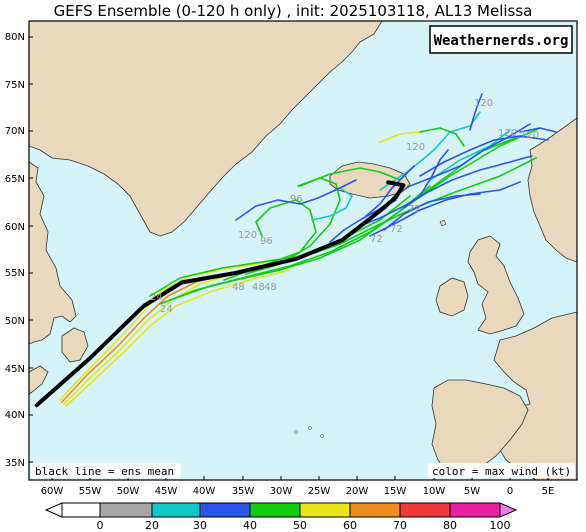 The image size is (586, 532). What do you see at coordinates (100, 525) in the screenshot?
I see `colorbar-tick-label: 0` at bounding box center [100, 525].